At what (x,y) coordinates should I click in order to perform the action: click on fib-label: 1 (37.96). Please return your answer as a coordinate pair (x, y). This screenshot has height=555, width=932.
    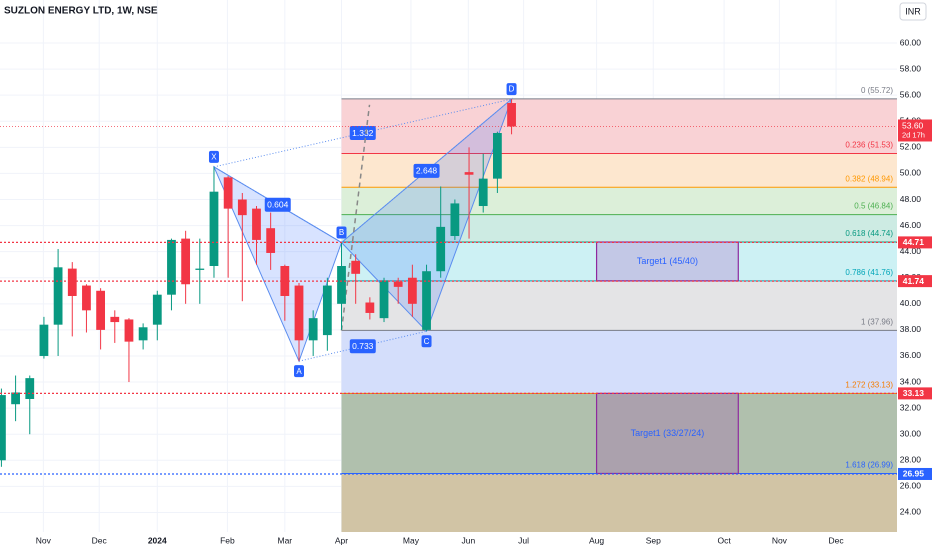
    Looking at the image, I should click on (877, 322).